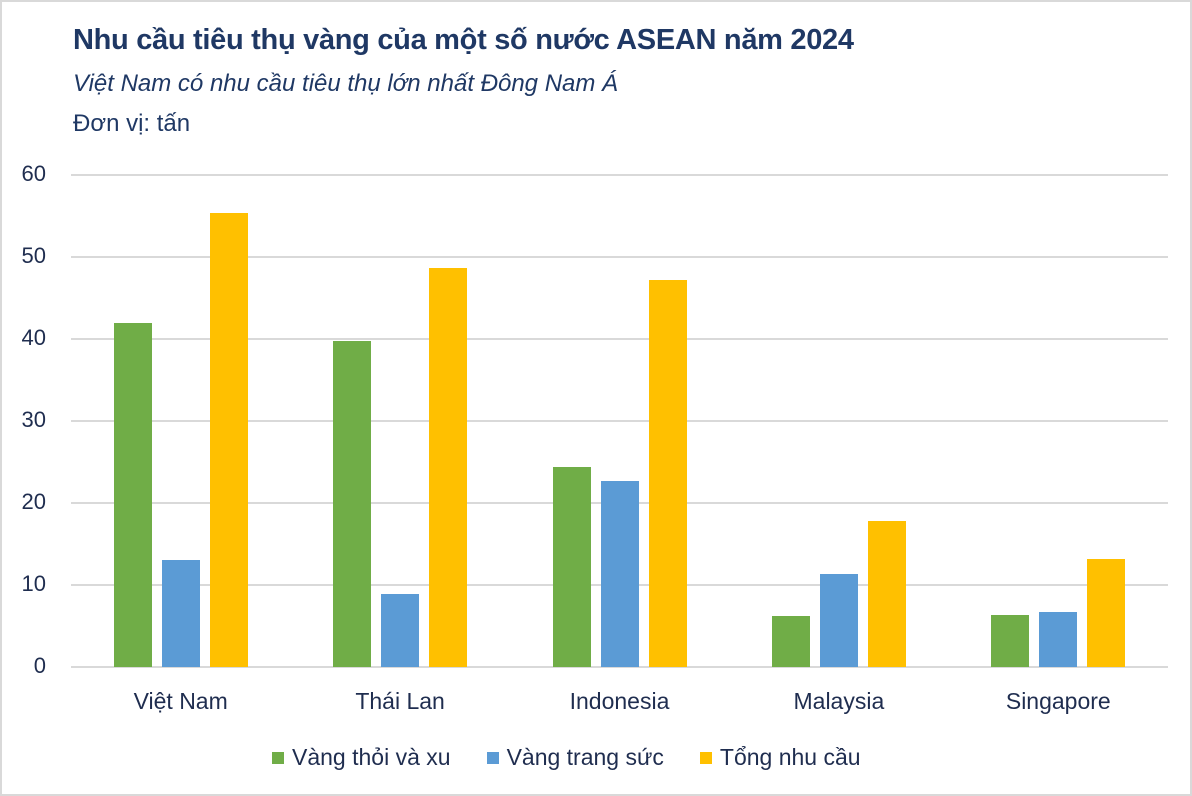 Image resolution: width=1192 pixels, height=796 pixels. I want to click on y-tick-label: 50, so click(33, 255).